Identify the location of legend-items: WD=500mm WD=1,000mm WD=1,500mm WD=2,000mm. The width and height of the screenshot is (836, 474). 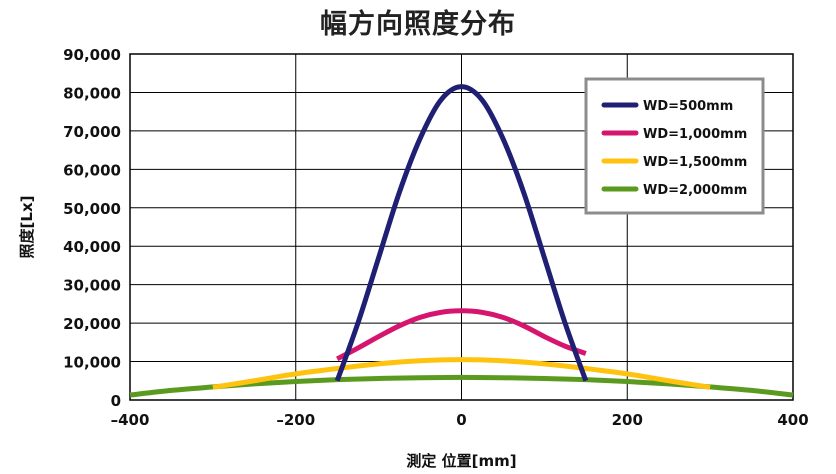
(674, 148).